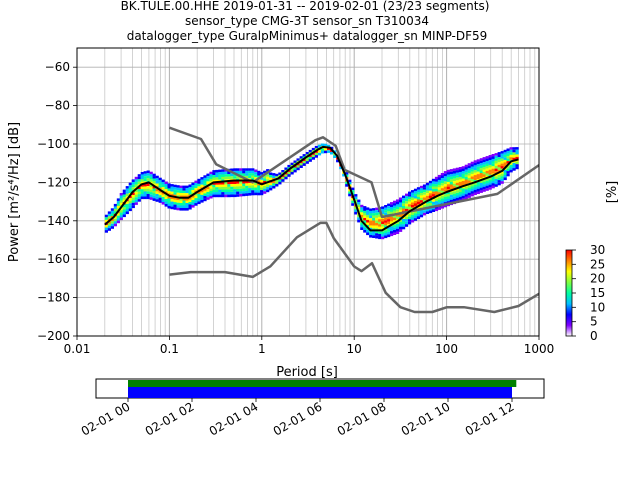 The image size is (640, 480). Describe the element at coordinates (57, 67) in the screenshot. I see `y-tick-label: −60` at that location.